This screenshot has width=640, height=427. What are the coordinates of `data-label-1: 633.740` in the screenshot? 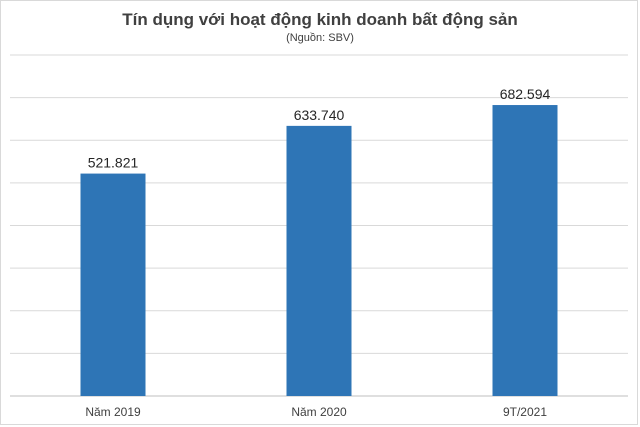 It's located at (319, 115).